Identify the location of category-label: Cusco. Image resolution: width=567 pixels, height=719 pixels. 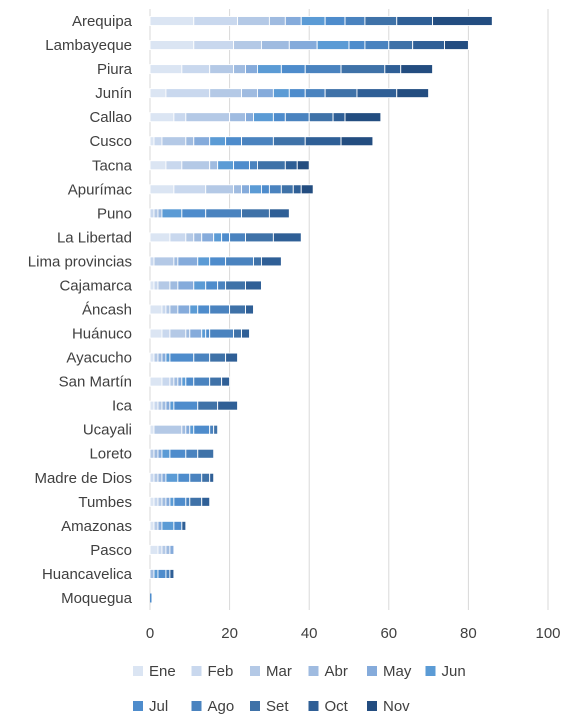
(110, 141).